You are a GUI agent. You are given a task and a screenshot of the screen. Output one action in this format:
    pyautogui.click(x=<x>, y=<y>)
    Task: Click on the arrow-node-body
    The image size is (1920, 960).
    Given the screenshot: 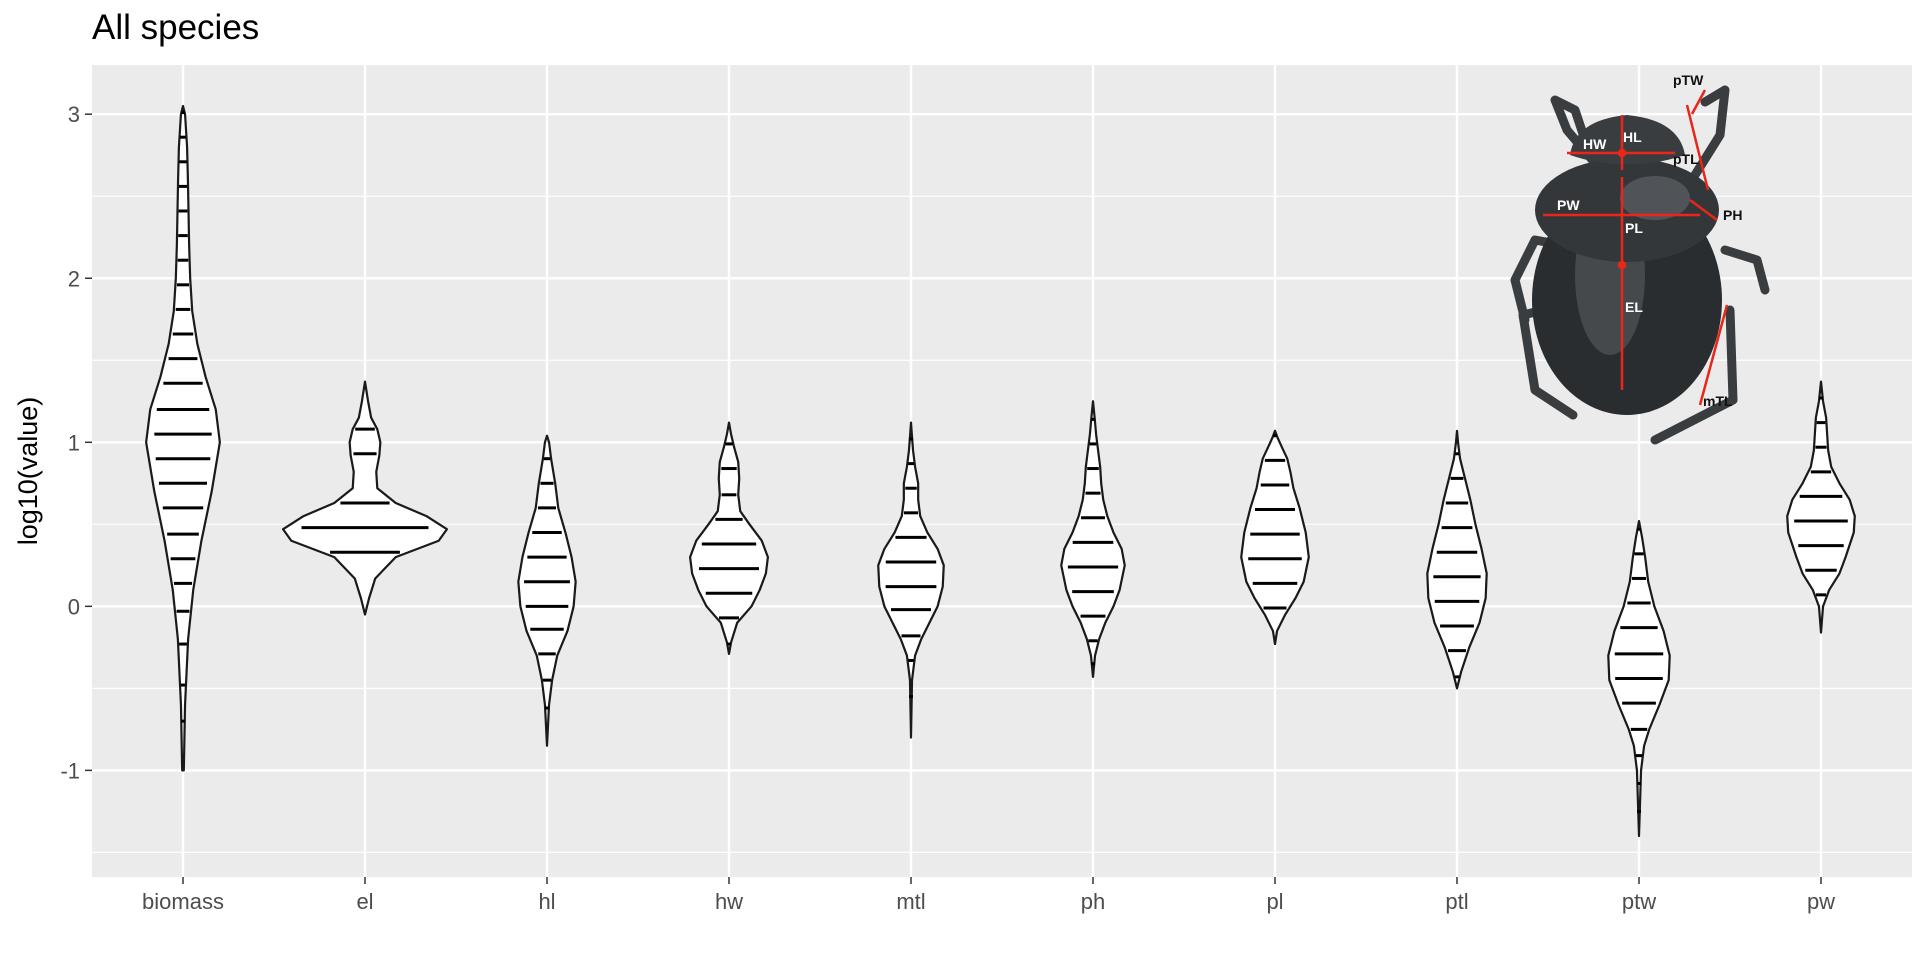 What is the action you would take?
    pyautogui.click(x=1622, y=265)
    